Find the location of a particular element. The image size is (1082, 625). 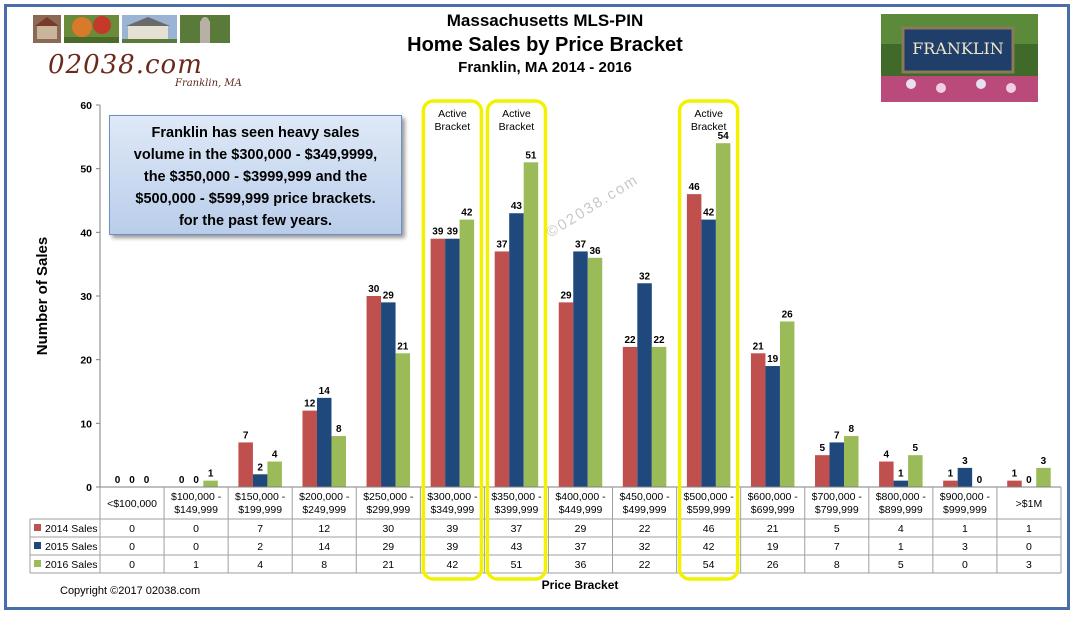

y-tick-label: 10 is located at coordinates (86, 424).